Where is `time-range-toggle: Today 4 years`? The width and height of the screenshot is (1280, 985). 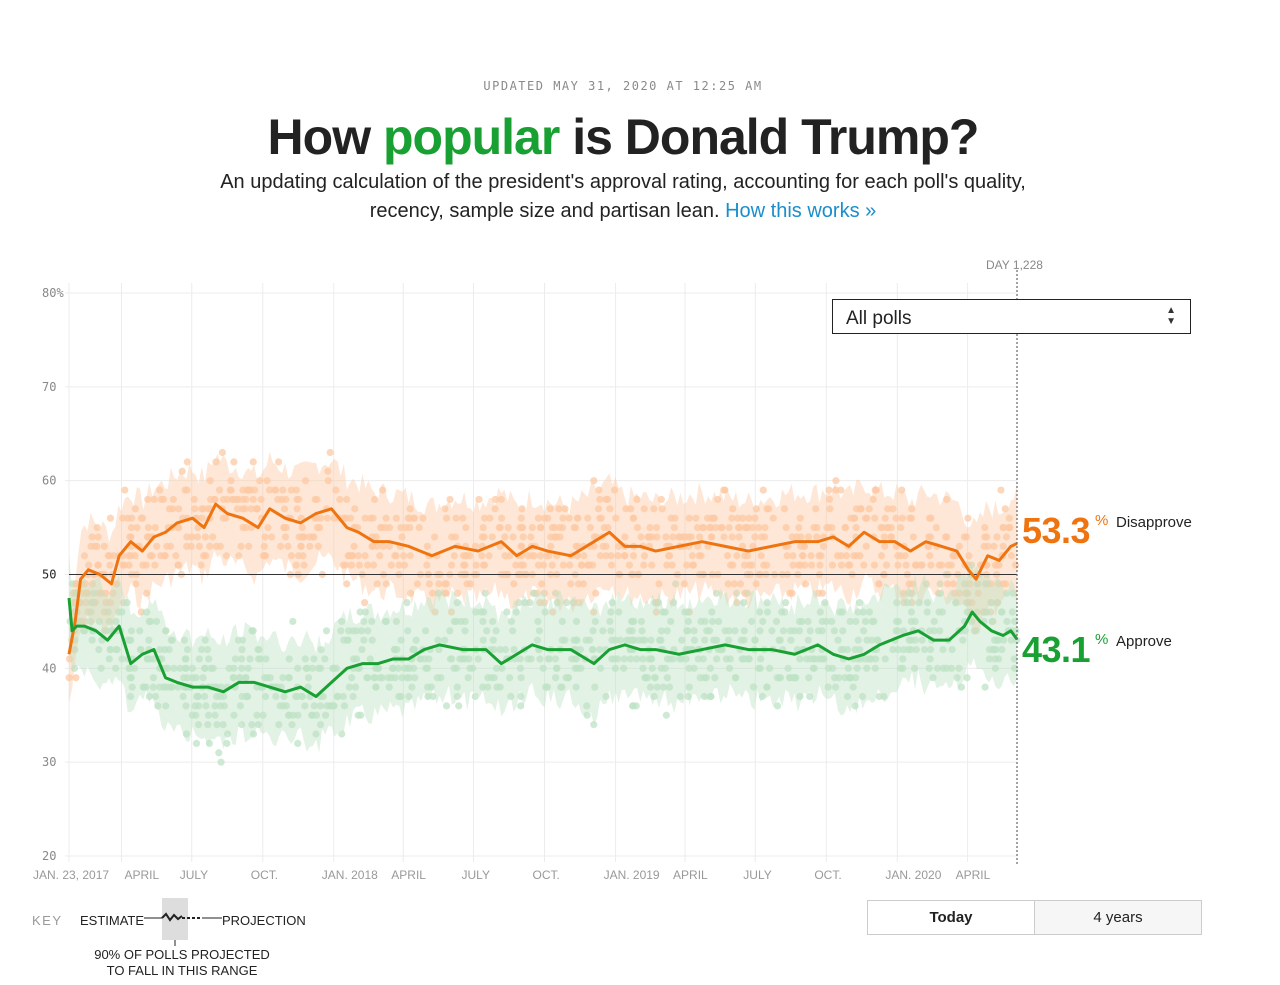 time-range-toggle: Today 4 years is located at coordinates (1034, 917).